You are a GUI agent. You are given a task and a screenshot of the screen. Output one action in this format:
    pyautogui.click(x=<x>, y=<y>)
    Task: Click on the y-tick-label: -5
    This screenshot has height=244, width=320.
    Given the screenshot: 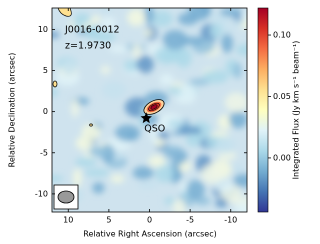 What is the action you would take?
    pyautogui.click(x=44, y=152)
    